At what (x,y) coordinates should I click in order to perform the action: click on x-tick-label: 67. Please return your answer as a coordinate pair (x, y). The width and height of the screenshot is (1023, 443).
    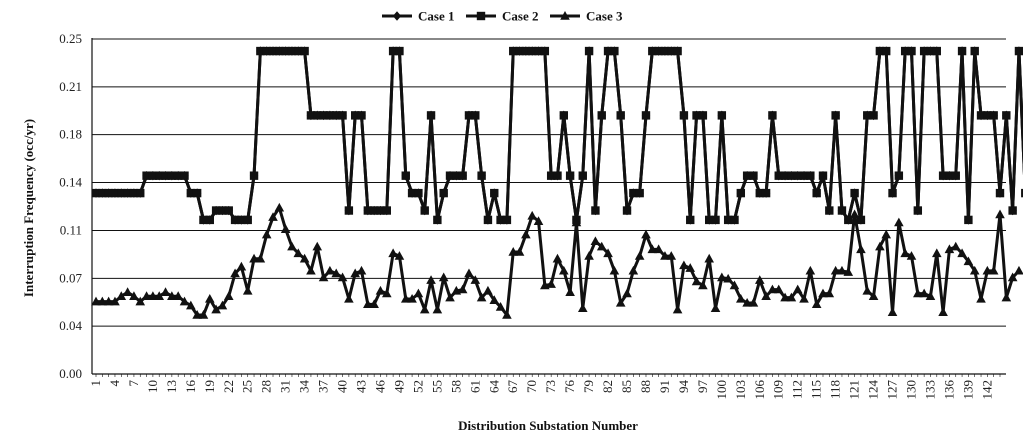
    Looking at the image, I should click on (512, 387).